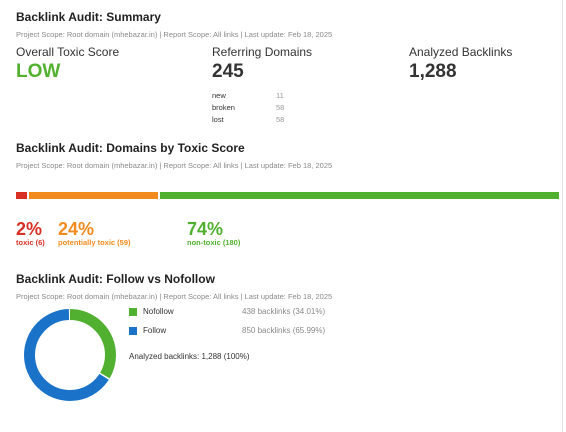 The height and width of the screenshot is (432, 566). Describe the element at coordinates (205, 229) in the screenshot. I see `non-toxic-percent: 74%` at that location.